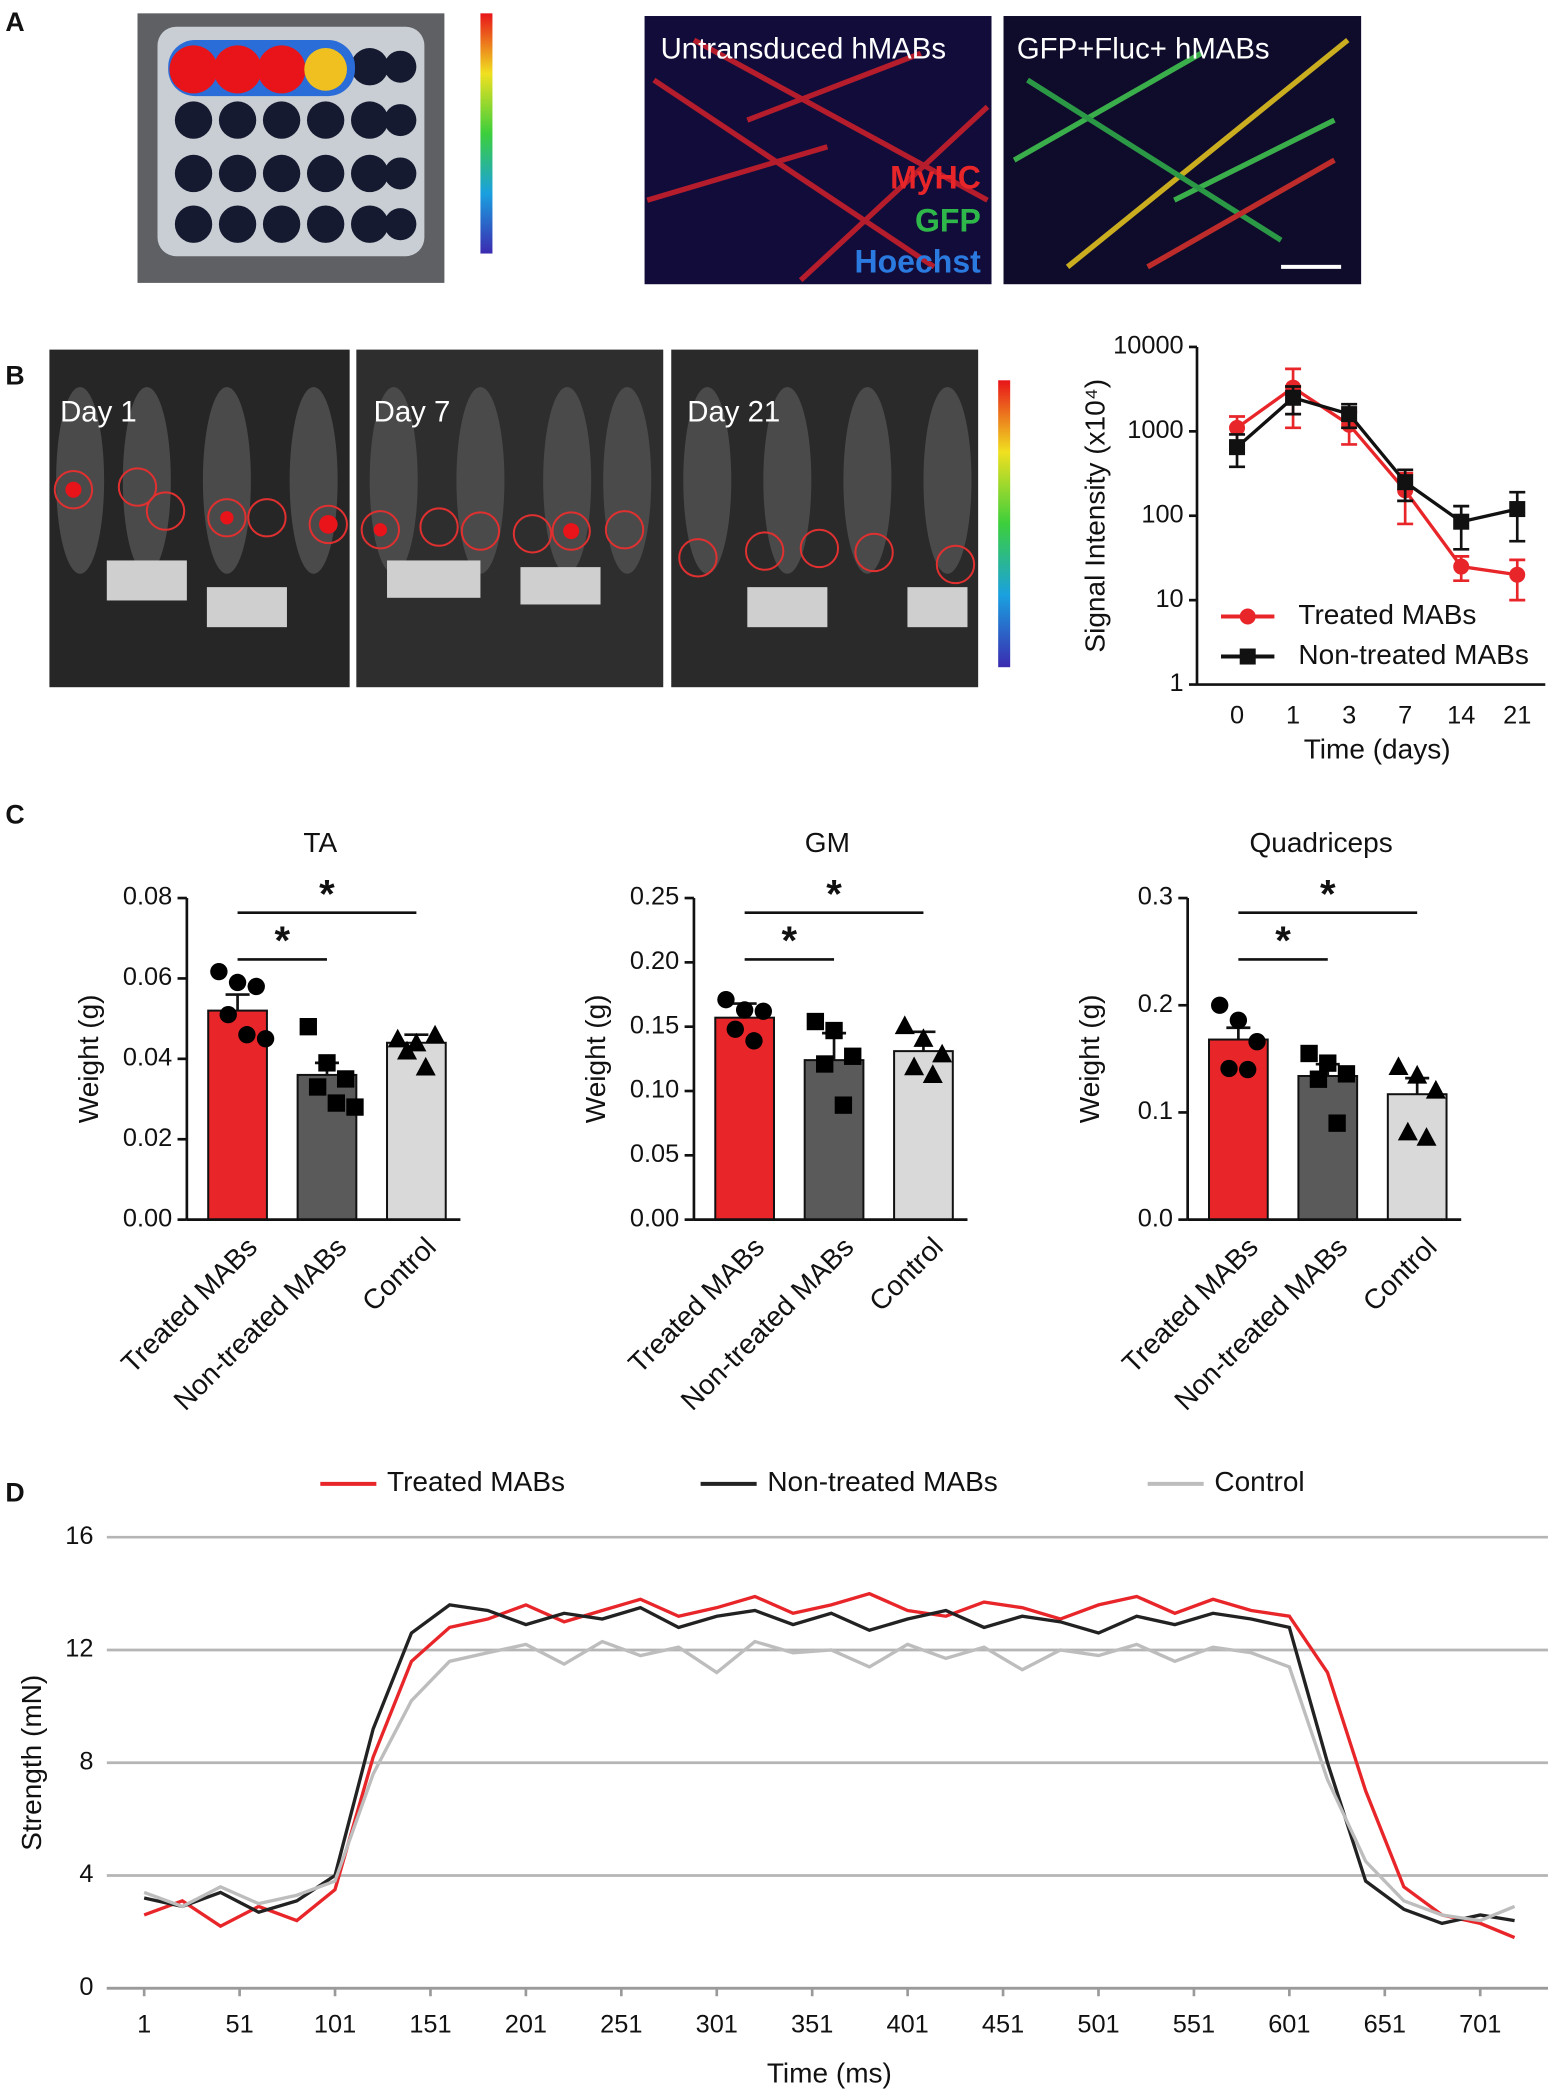 The height and width of the screenshot is (2095, 1556). What do you see at coordinates (79, 1536) in the screenshot?
I see `y-tick-label: 16` at bounding box center [79, 1536].